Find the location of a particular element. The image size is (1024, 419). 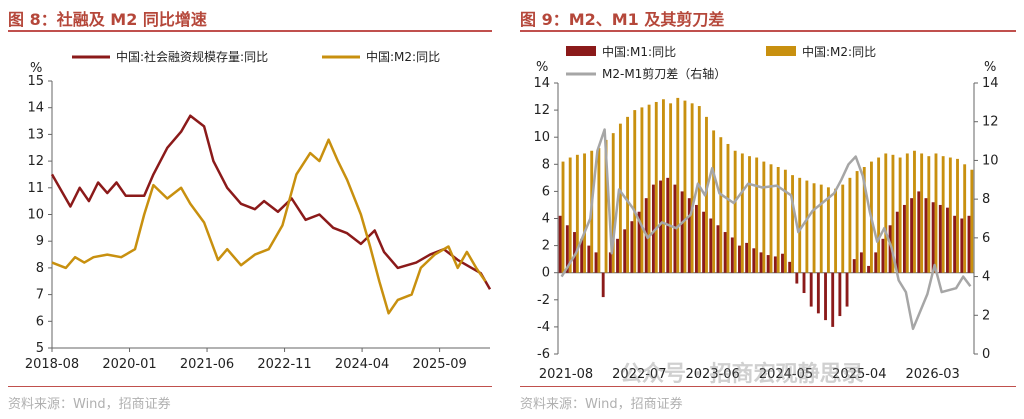

y-tick-label: 8 is located at coordinates (40, 268).